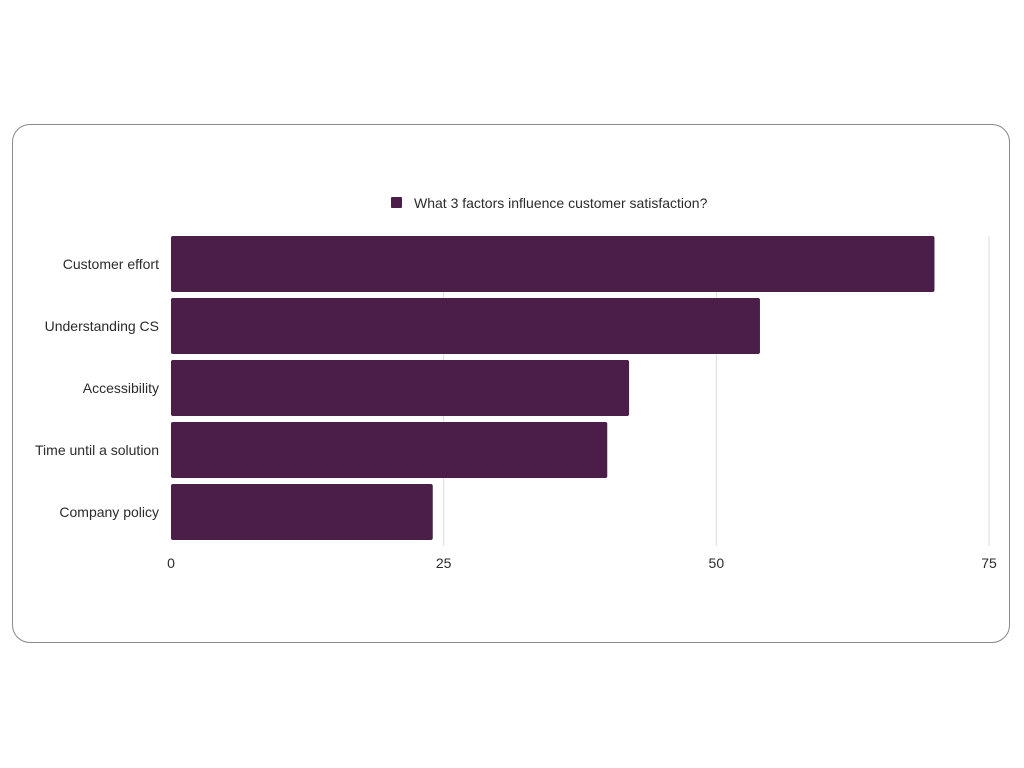 The image size is (1024, 768). What do you see at coordinates (717, 563) in the screenshot?
I see `x-tick-label: 50` at bounding box center [717, 563].